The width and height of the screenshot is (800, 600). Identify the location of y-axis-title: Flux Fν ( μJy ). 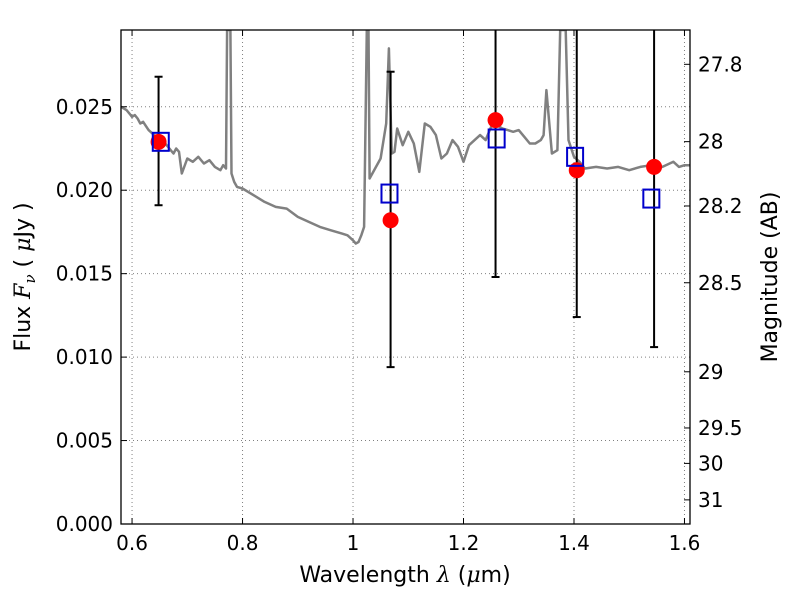
(25, 276).